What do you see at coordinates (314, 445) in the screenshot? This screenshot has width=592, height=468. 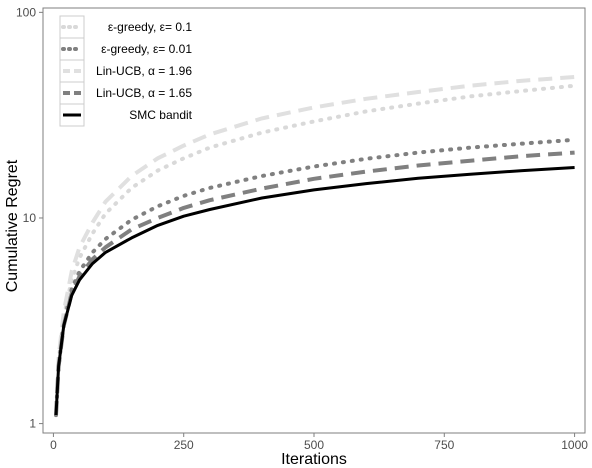 I see `x-tick-label: 500` at bounding box center [314, 445].